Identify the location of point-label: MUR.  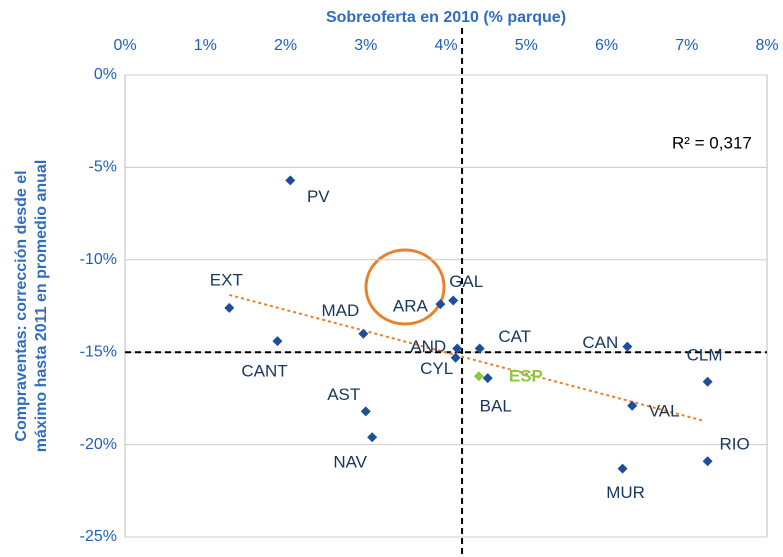
(625, 492).